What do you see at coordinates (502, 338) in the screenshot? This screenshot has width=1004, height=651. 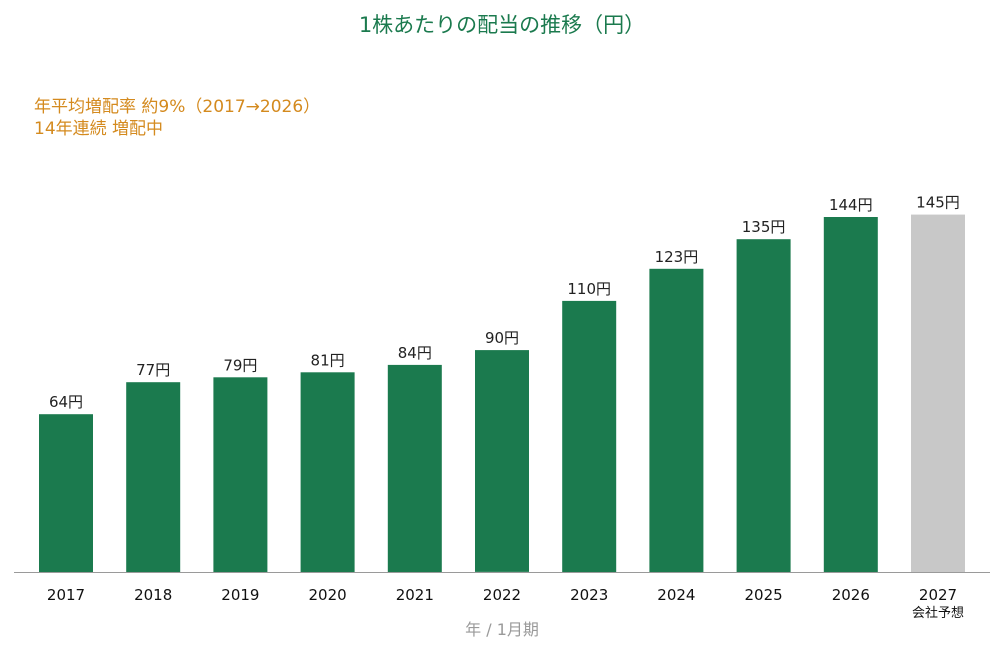 I see `bar-value-label-2022: 90円` at bounding box center [502, 338].